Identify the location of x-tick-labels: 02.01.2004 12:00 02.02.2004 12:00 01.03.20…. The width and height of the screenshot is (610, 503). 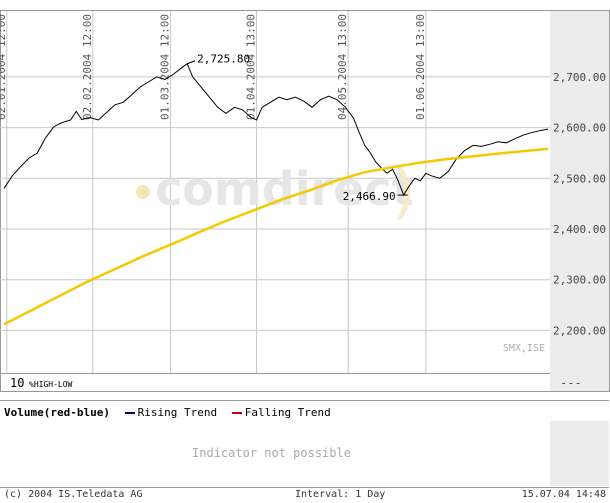
(213, 67).